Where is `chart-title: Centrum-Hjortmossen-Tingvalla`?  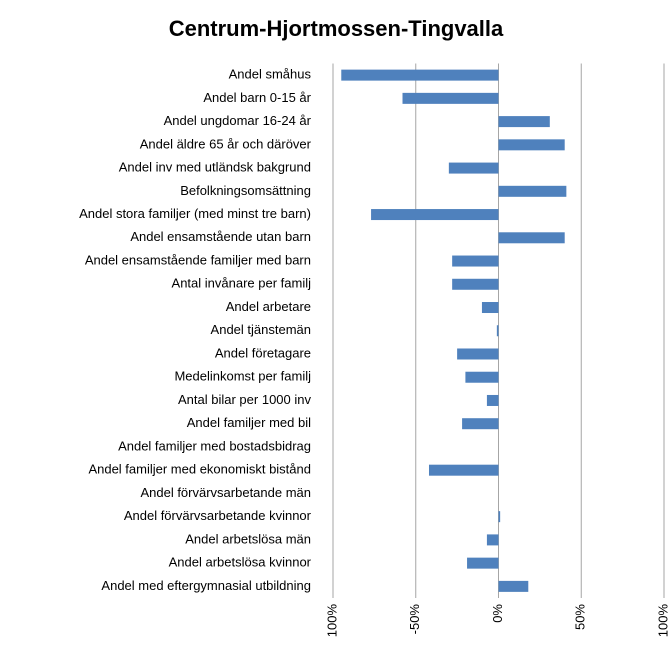 chart-title: Centrum-Hjortmossen-Tingvalla is located at coordinates (336, 28).